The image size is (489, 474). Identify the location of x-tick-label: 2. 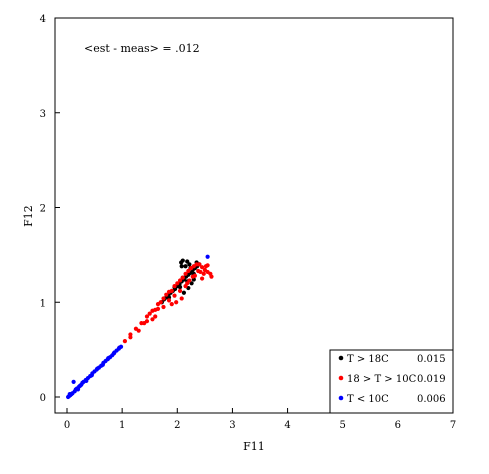
(177, 425).